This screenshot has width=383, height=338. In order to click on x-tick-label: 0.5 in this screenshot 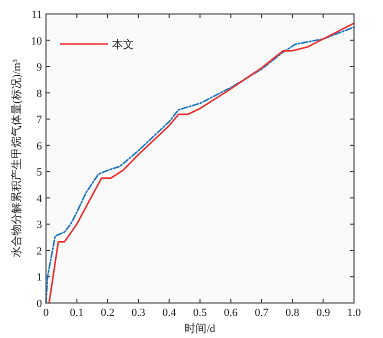, I will do `click(200, 313)`.